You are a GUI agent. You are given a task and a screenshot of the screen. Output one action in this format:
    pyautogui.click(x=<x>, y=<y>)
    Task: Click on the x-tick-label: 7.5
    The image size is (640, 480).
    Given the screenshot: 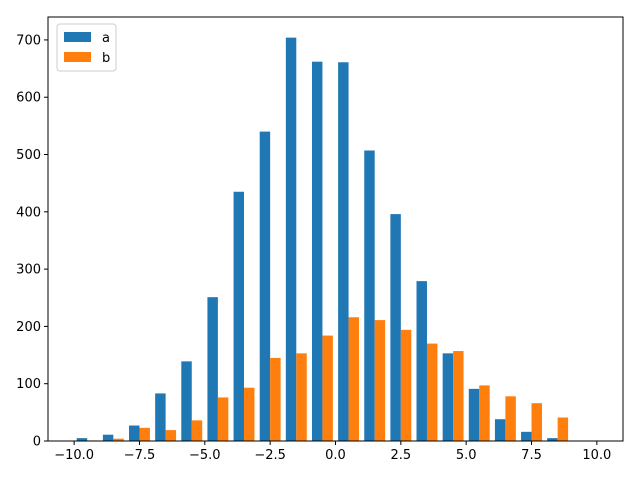 What is the action you would take?
    pyautogui.click(x=531, y=455)
    